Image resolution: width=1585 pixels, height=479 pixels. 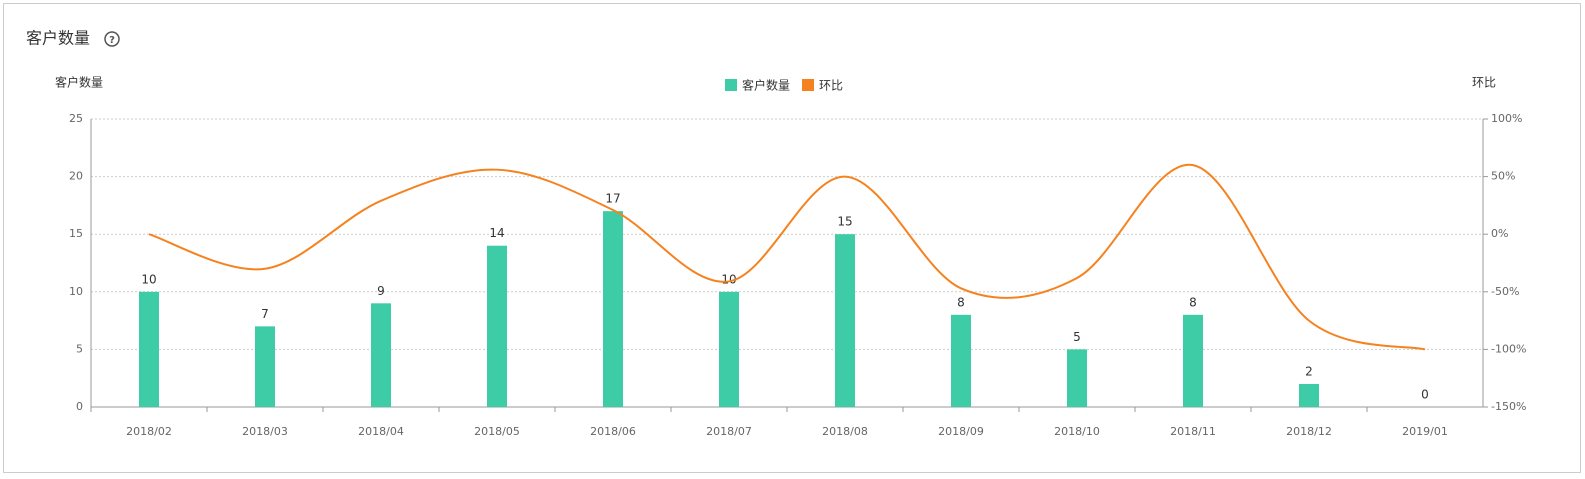 What do you see at coordinates (497, 431) in the screenshot?
I see `x-tick-label: 2018/05` at bounding box center [497, 431].